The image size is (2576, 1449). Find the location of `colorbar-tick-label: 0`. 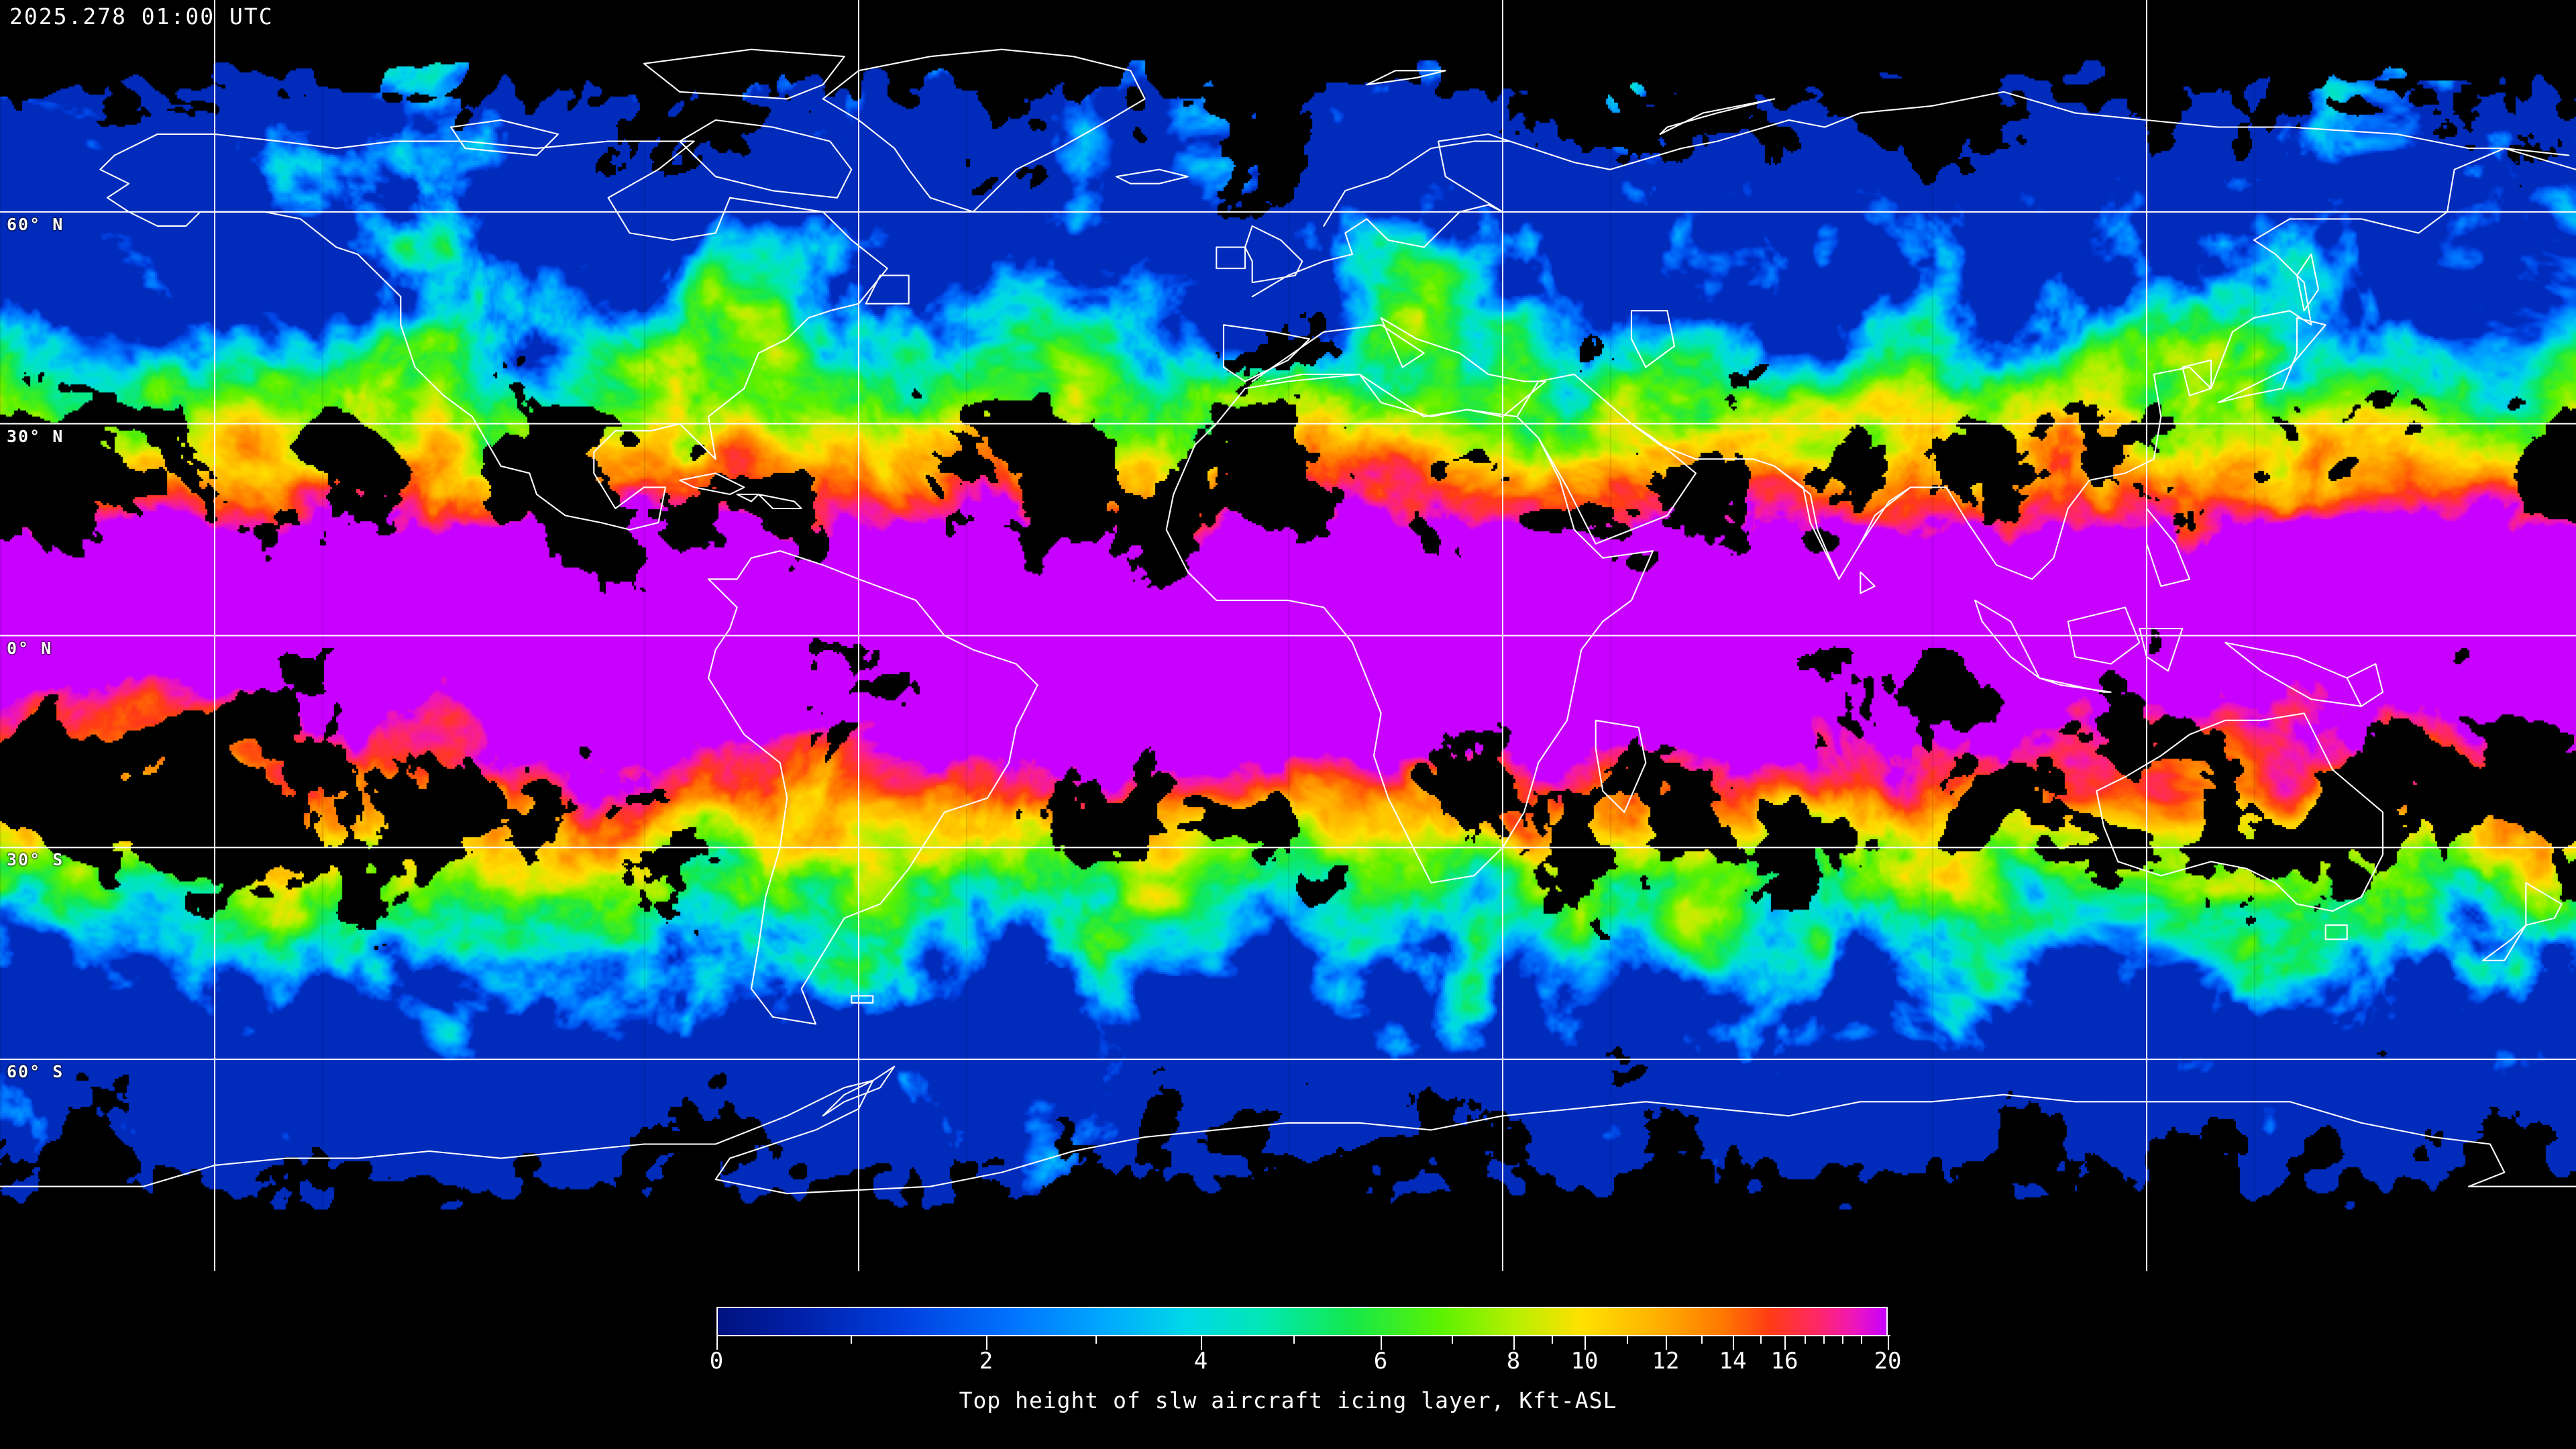

colorbar-tick-label: 0 is located at coordinates (716, 1361).